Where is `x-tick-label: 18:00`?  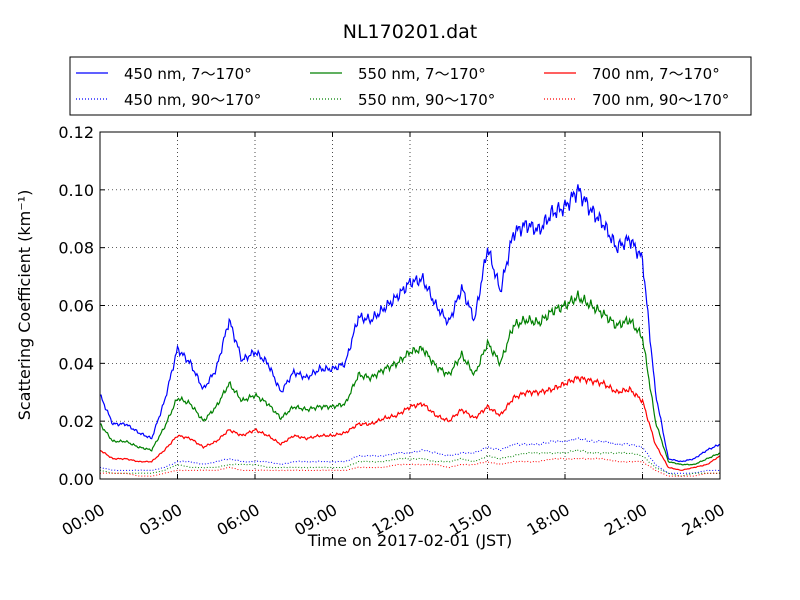
x-tick-label: 18:00 is located at coordinates (548, 520).